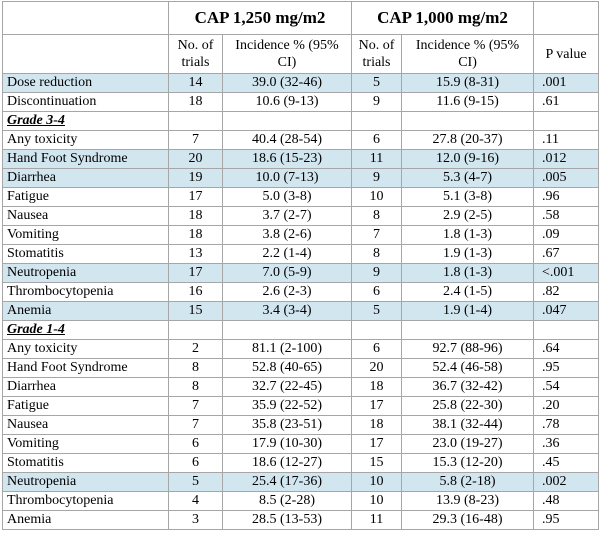  I want to click on row-label: Diarrhea, so click(85, 387).